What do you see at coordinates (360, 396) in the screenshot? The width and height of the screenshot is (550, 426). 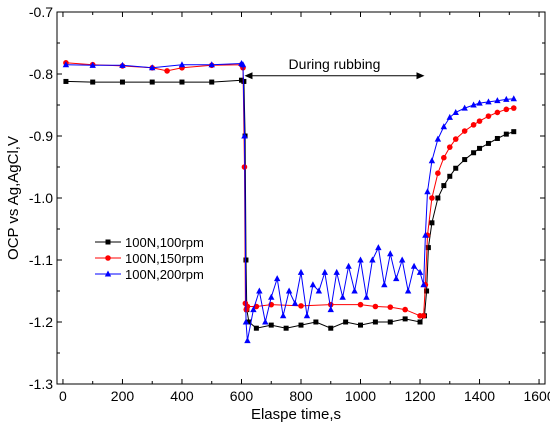 I see `x-tick-label: 1000` at bounding box center [360, 396].